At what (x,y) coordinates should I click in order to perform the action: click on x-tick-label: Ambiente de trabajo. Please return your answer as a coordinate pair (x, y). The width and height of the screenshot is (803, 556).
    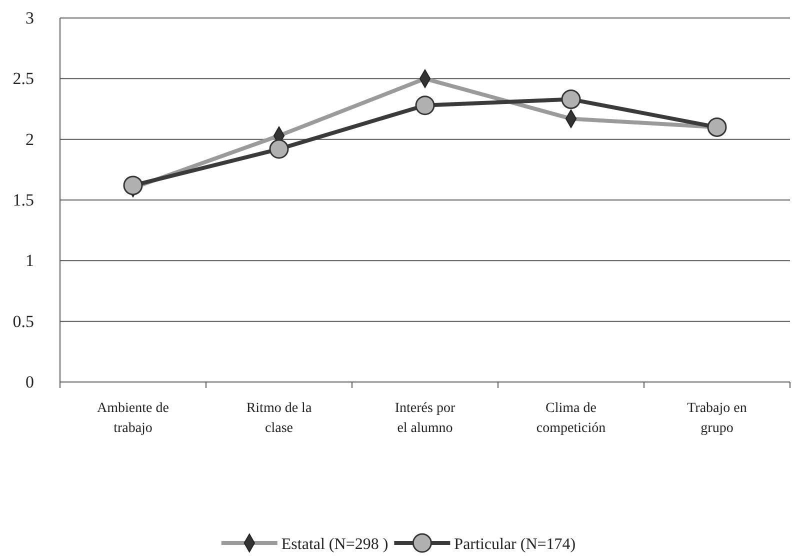
    Looking at the image, I should click on (133, 418).